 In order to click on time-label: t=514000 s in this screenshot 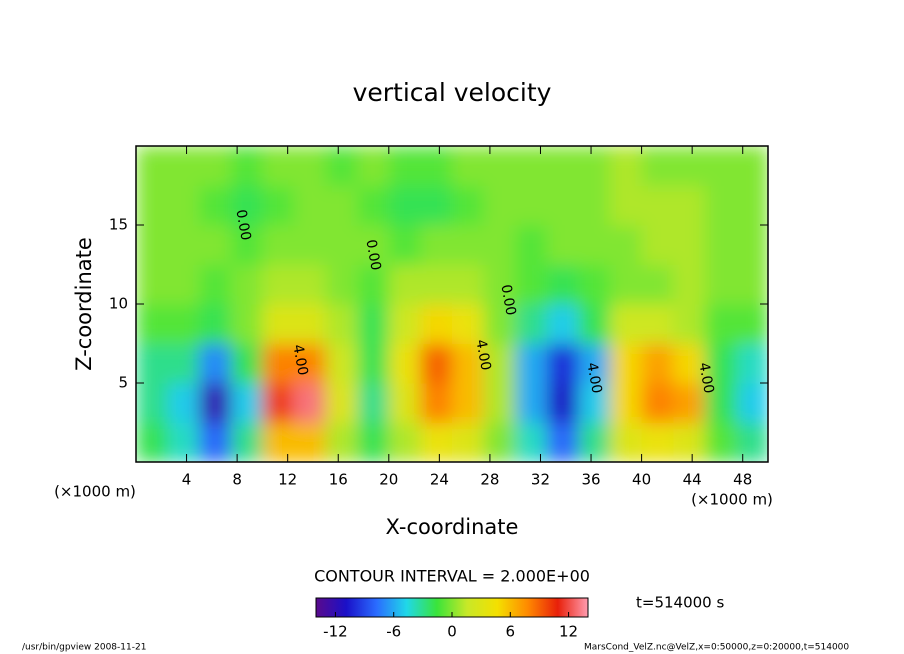, I will do `click(680, 603)`.